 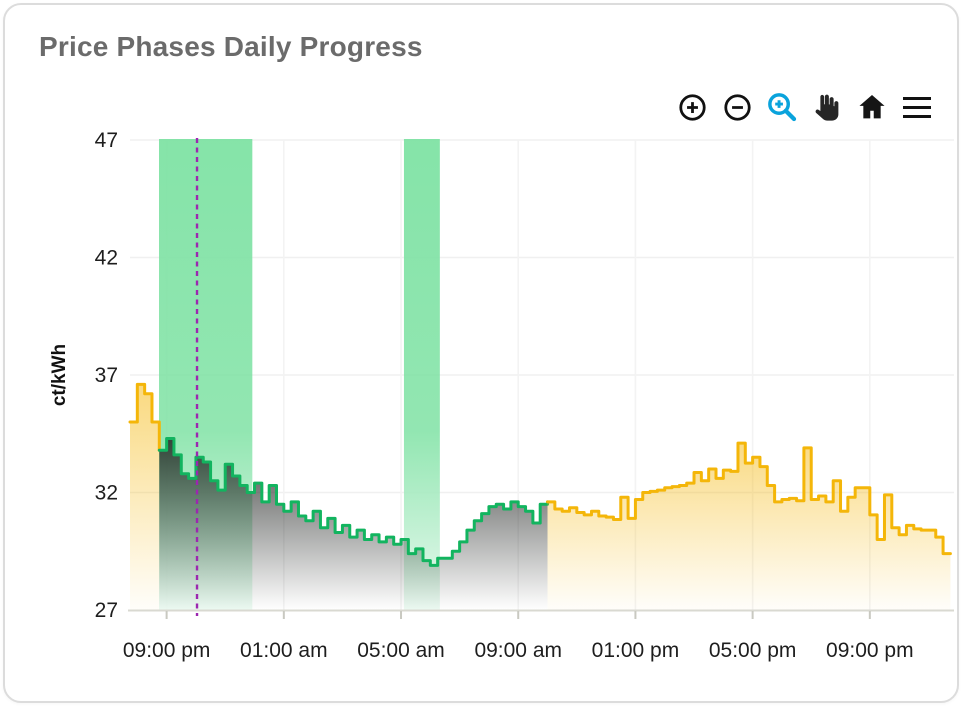 I want to click on x-tick-label: 05:00 pm, so click(x=753, y=650).